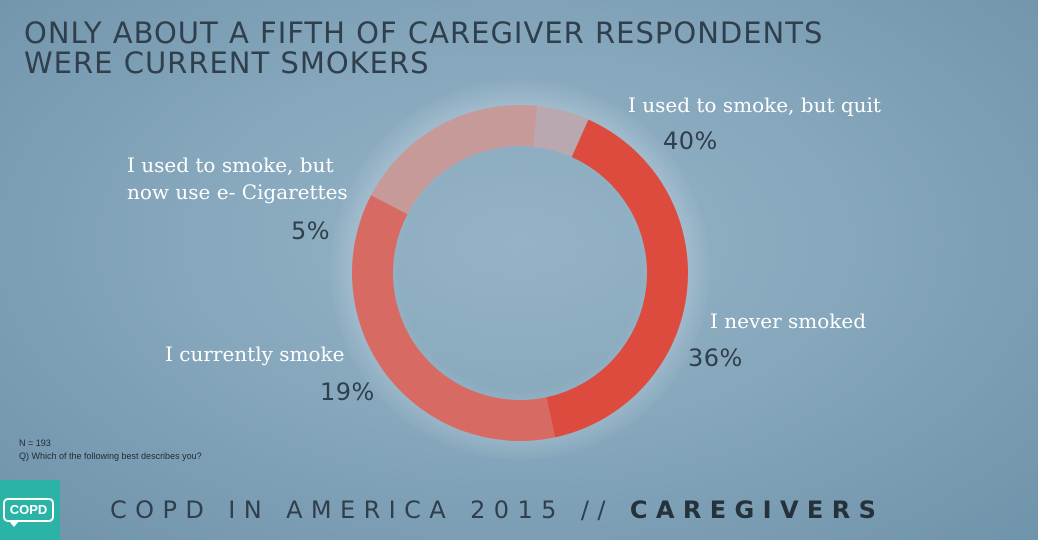 The height and width of the screenshot is (540, 1038). I want to click on footer: COPD IN AMERICA 2015 // CAREGIVERS, so click(497, 510).